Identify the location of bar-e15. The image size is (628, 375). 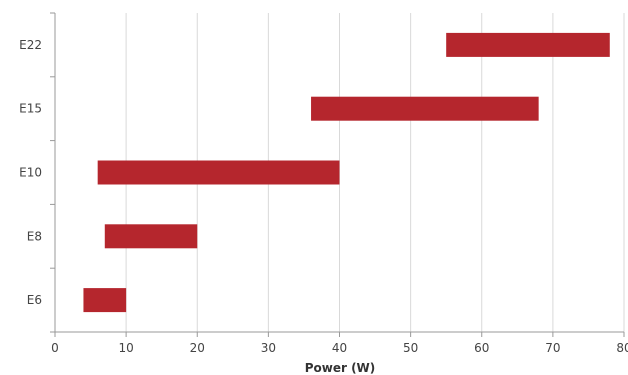
(425, 108).